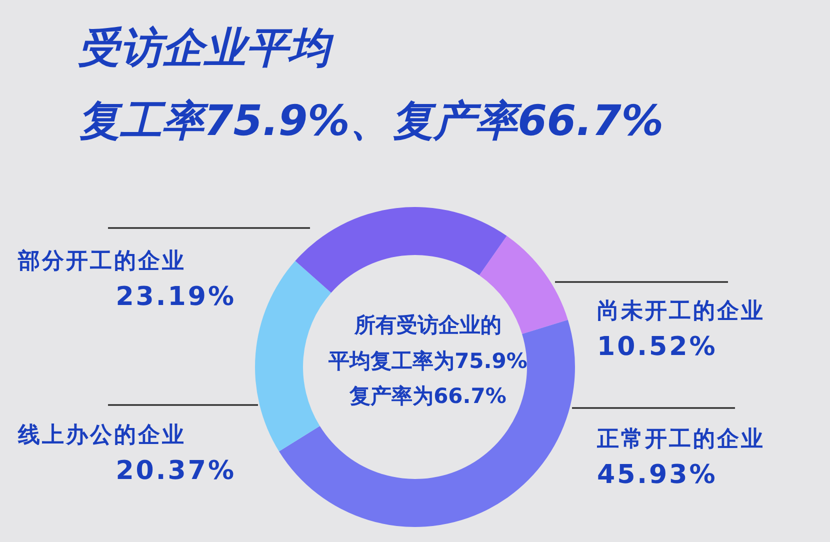  What do you see at coordinates (428, 361) in the screenshot?
I see `annotation: 平均复工率为75.9%` at bounding box center [428, 361].